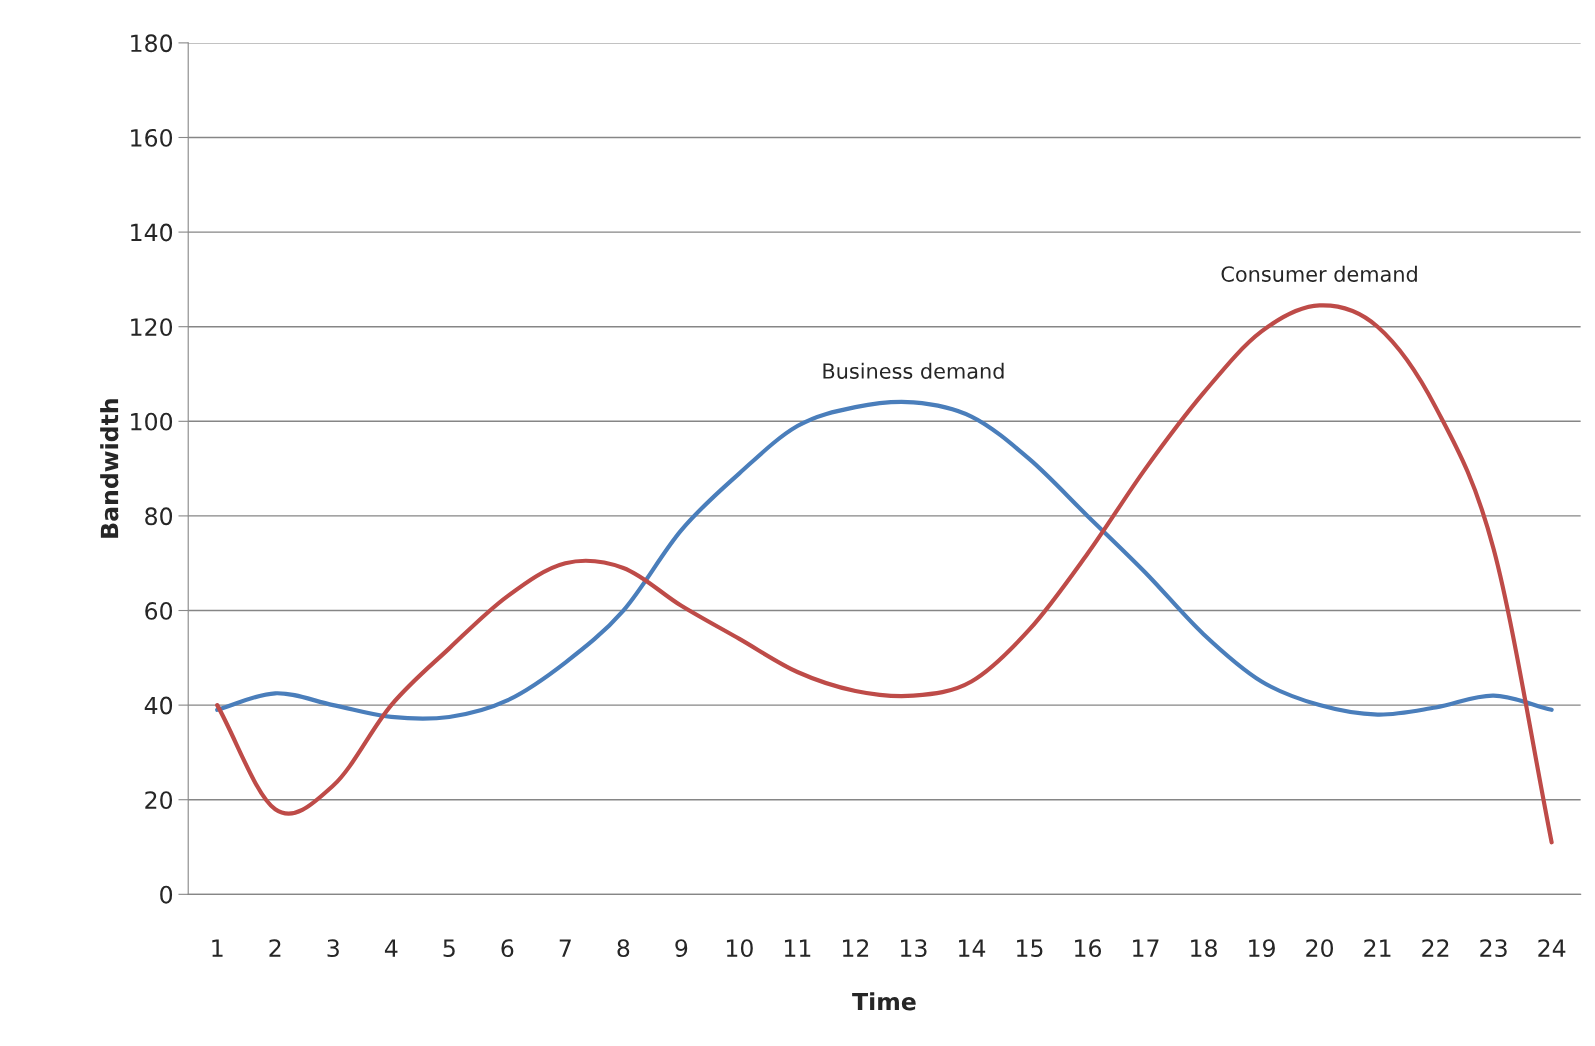  Describe the element at coordinates (217, 948) in the screenshot. I see `x-tick-label: 1` at that location.